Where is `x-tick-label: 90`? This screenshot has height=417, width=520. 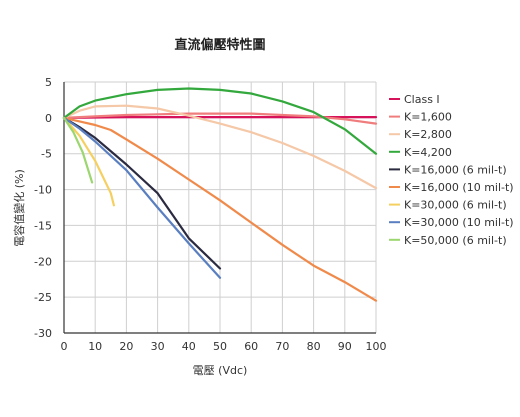
x-tick-label: 90 is located at coordinates (345, 346).